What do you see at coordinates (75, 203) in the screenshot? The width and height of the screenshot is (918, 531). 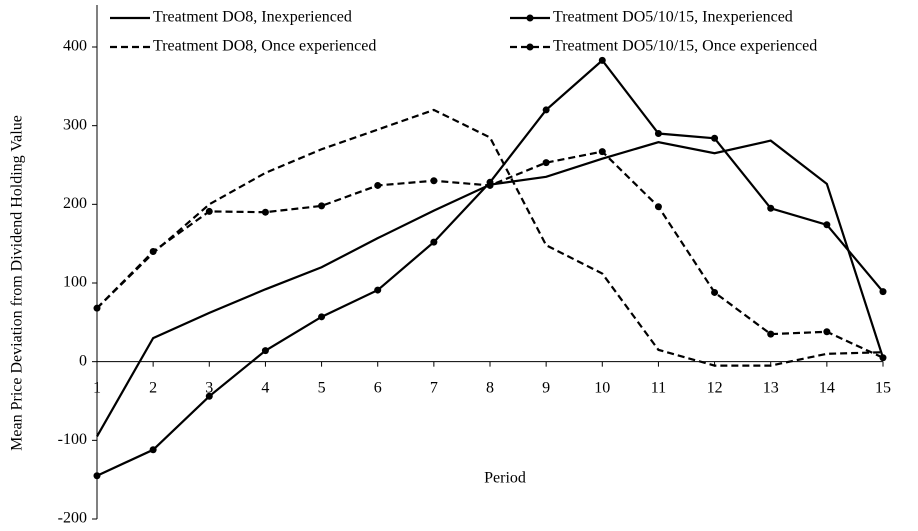 I see `y-tick-label: 200` at bounding box center [75, 203].